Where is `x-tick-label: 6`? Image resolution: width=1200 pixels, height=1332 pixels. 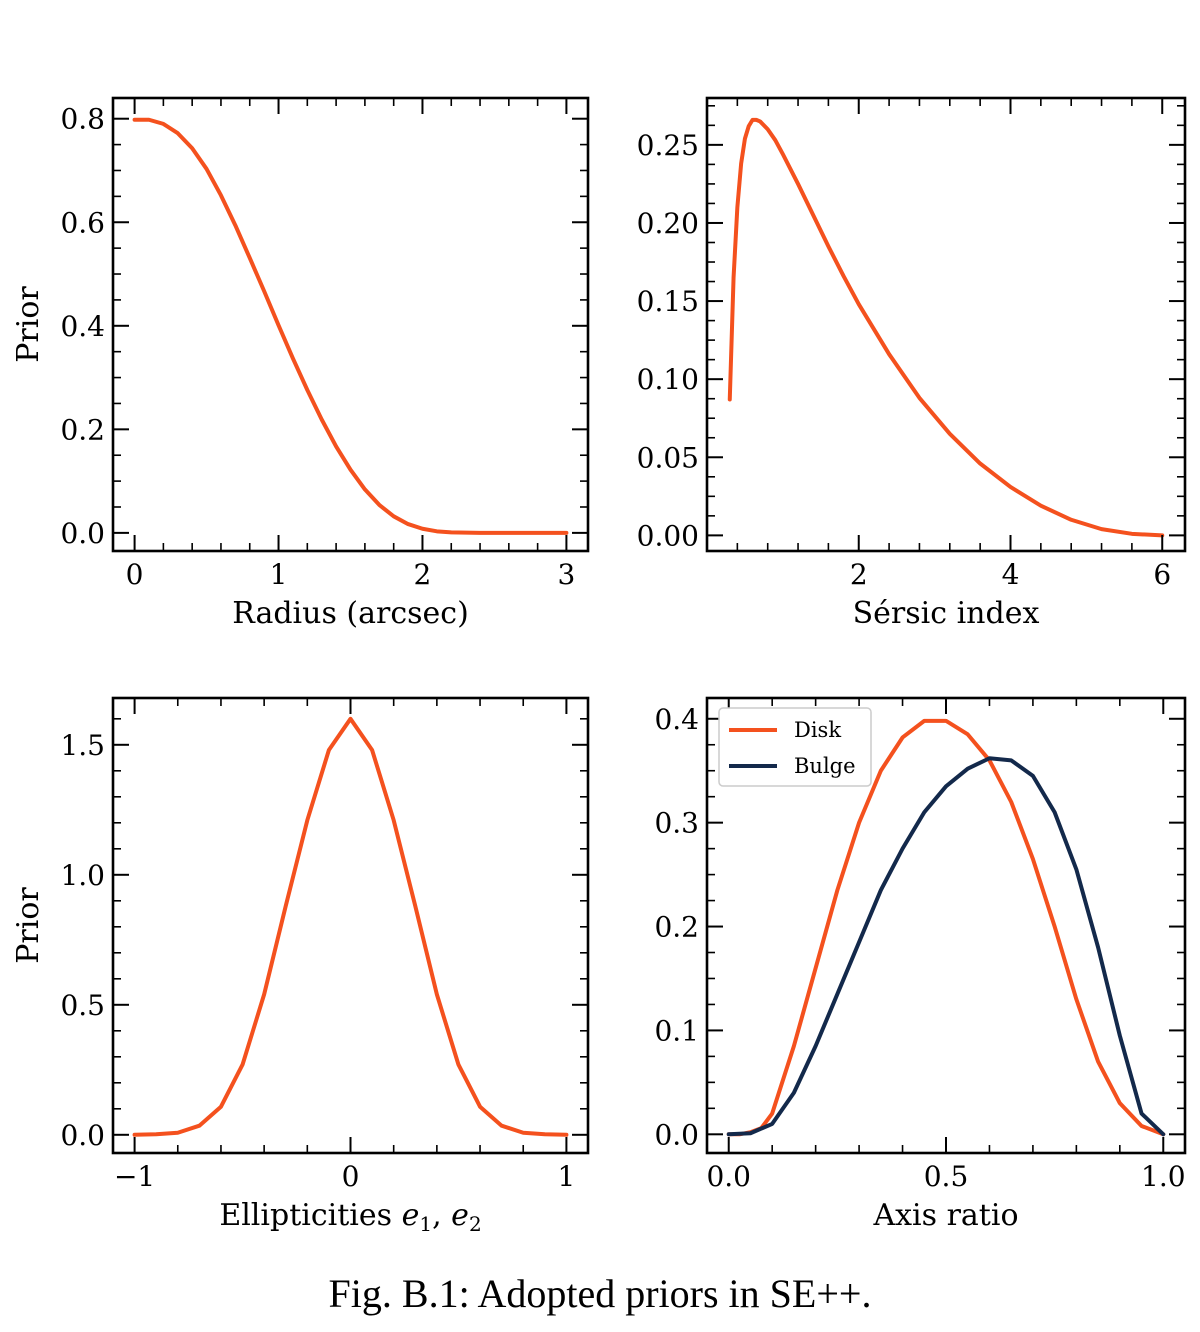 x-tick-label: 6 is located at coordinates (1162, 574).